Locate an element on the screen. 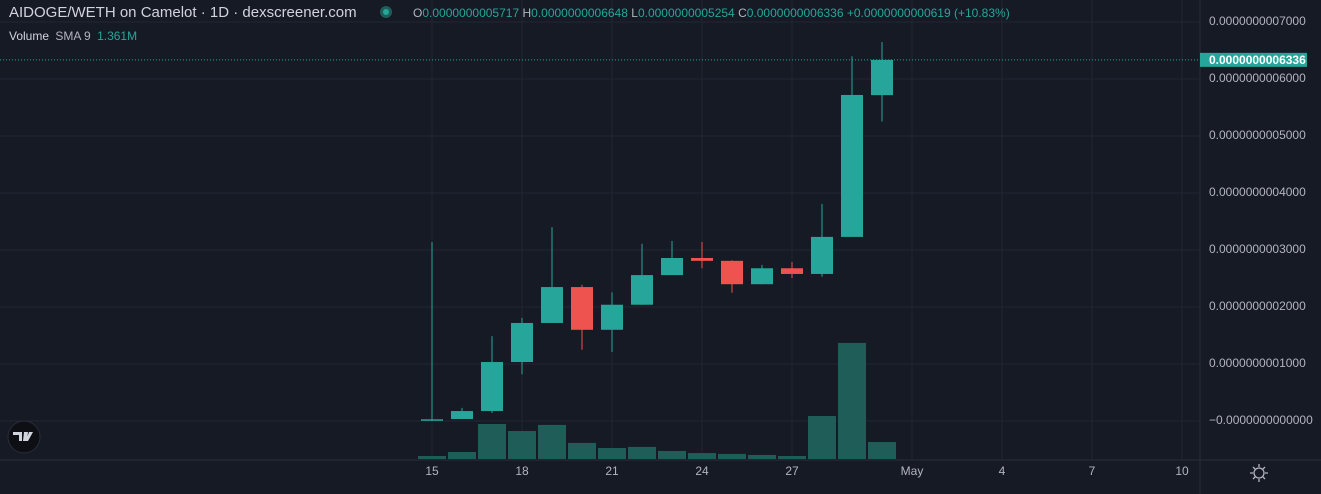 This screenshot has height=494, width=1321. x-tick-label: 18 is located at coordinates (522, 471).